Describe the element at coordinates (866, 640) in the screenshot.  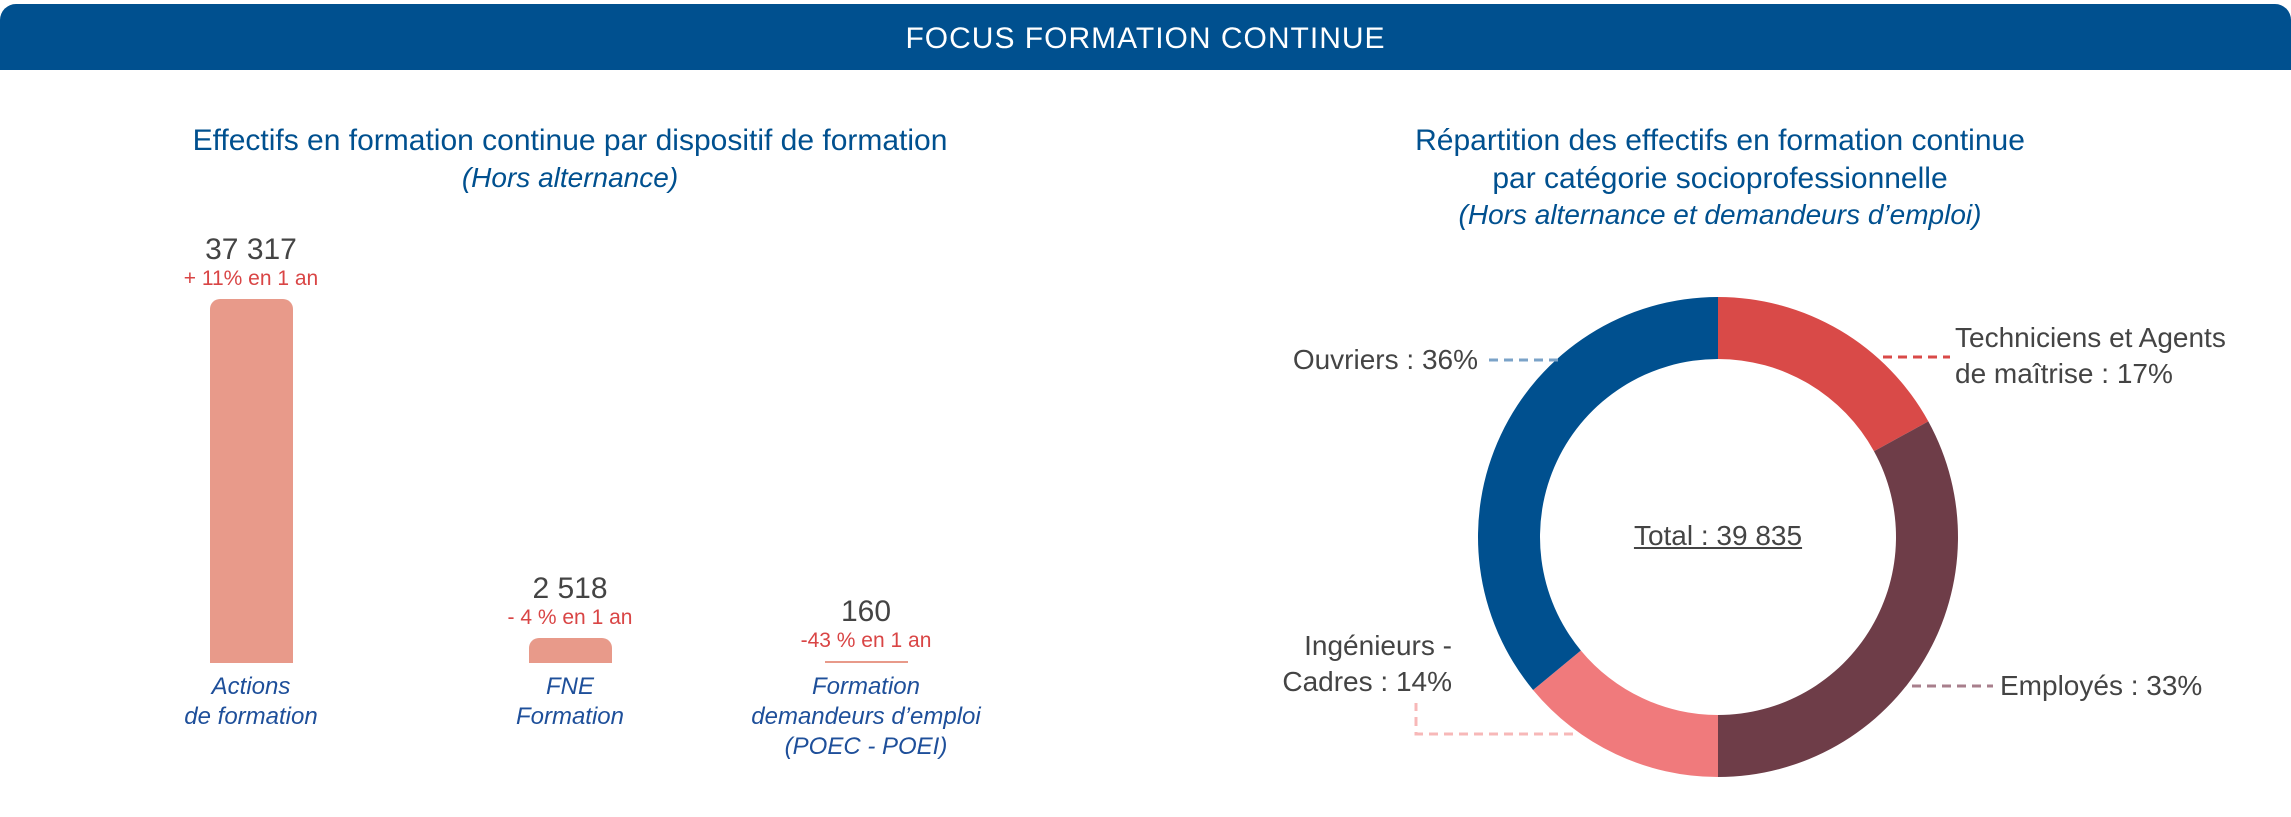
I see `bar-change-label: -43 % en 1 an` at that location.